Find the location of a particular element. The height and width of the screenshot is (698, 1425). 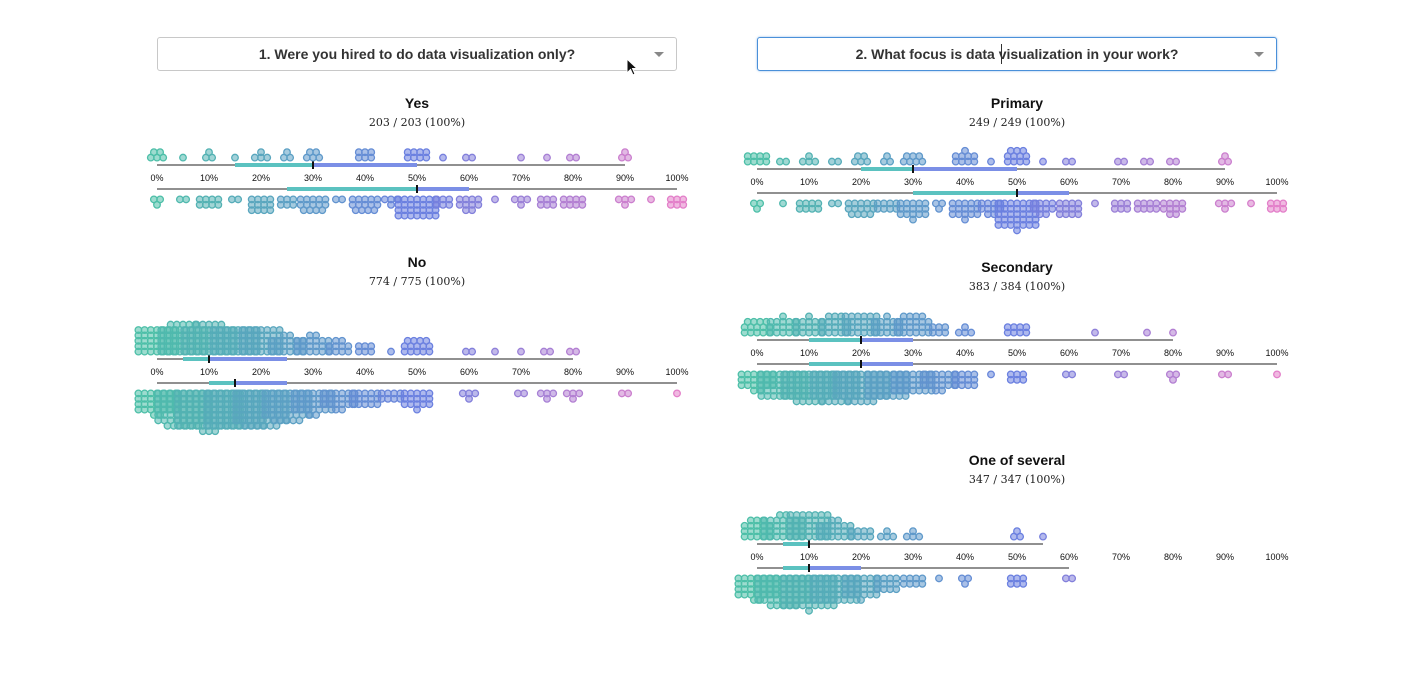

panel-count-secondary: 383 / 384 (100%) is located at coordinates (1017, 286).